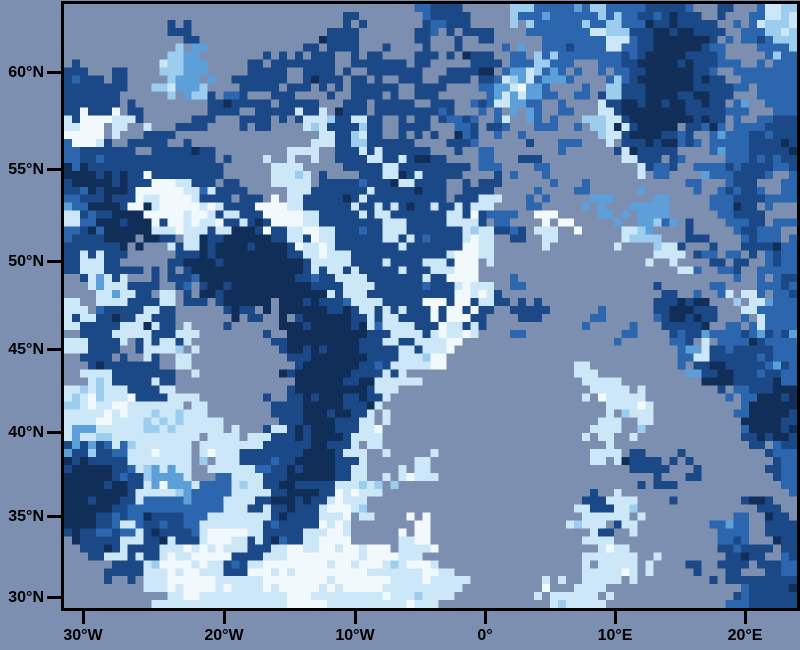  What do you see at coordinates (26, 261) in the screenshot?
I see `y-tick-label: 50°N` at bounding box center [26, 261].